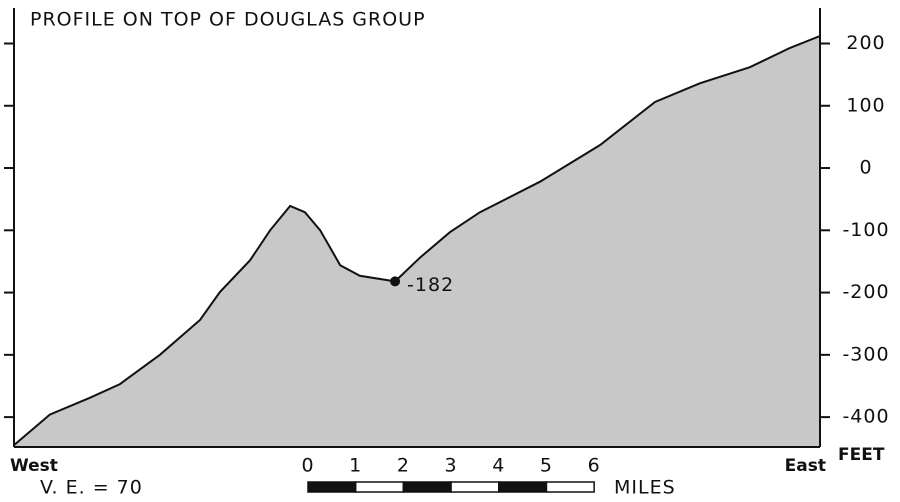 The image size is (900, 502). Describe the element at coordinates (805, 466) in the screenshot. I see `east-label: East` at that location.